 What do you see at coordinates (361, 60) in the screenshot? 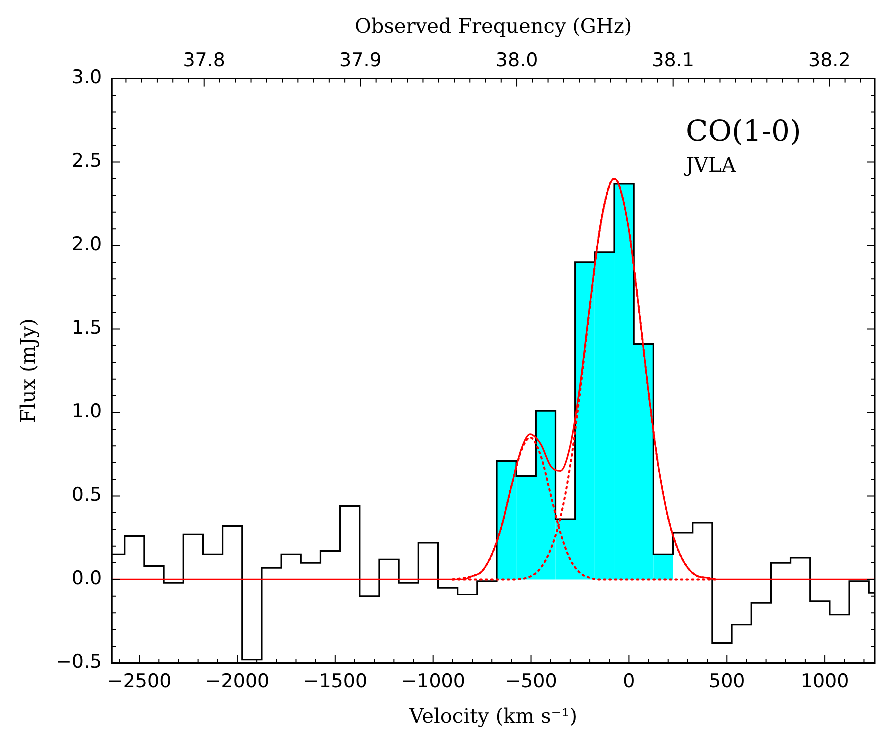
I see `x2-tick-label: 37.9` at bounding box center [361, 60].